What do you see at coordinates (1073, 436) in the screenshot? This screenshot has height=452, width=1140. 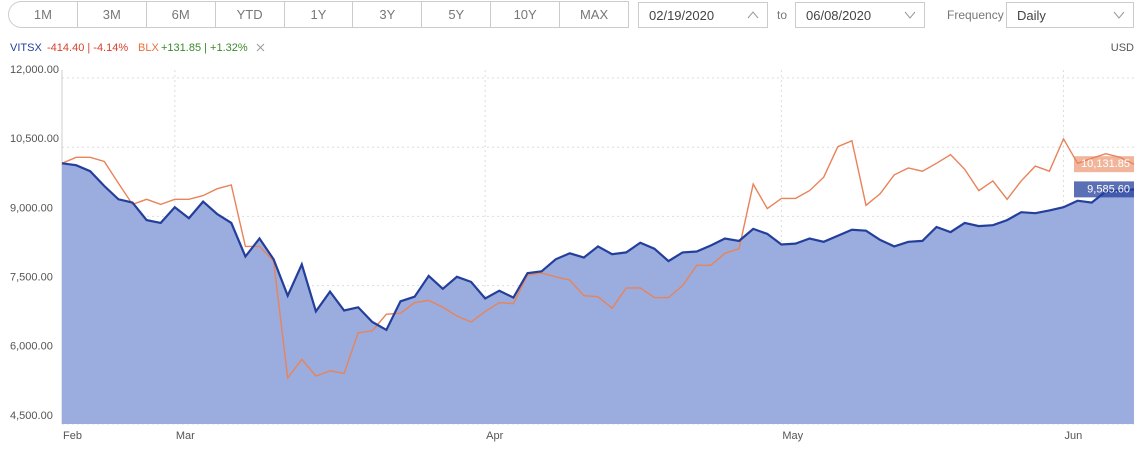 I see `x-tick-label: Jun` at bounding box center [1073, 436].